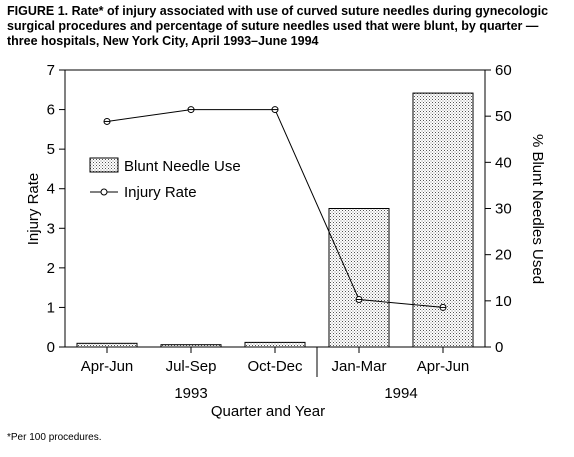 This screenshot has height=457, width=574. I want to click on left-tick-label: 1, so click(51, 307).